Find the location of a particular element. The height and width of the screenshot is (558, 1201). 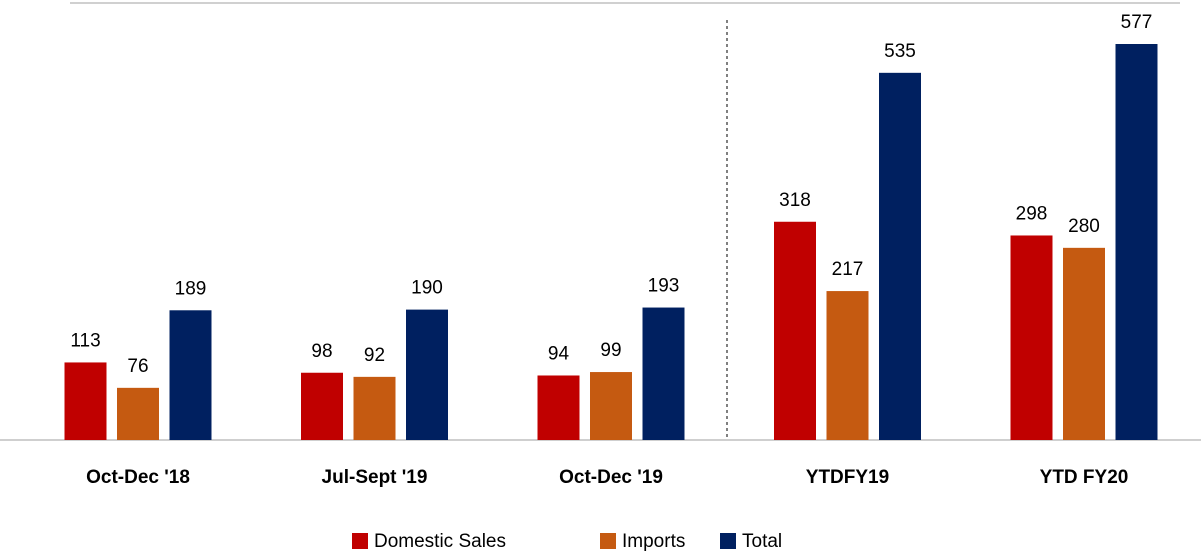

legend-label: Total is located at coordinates (762, 541).